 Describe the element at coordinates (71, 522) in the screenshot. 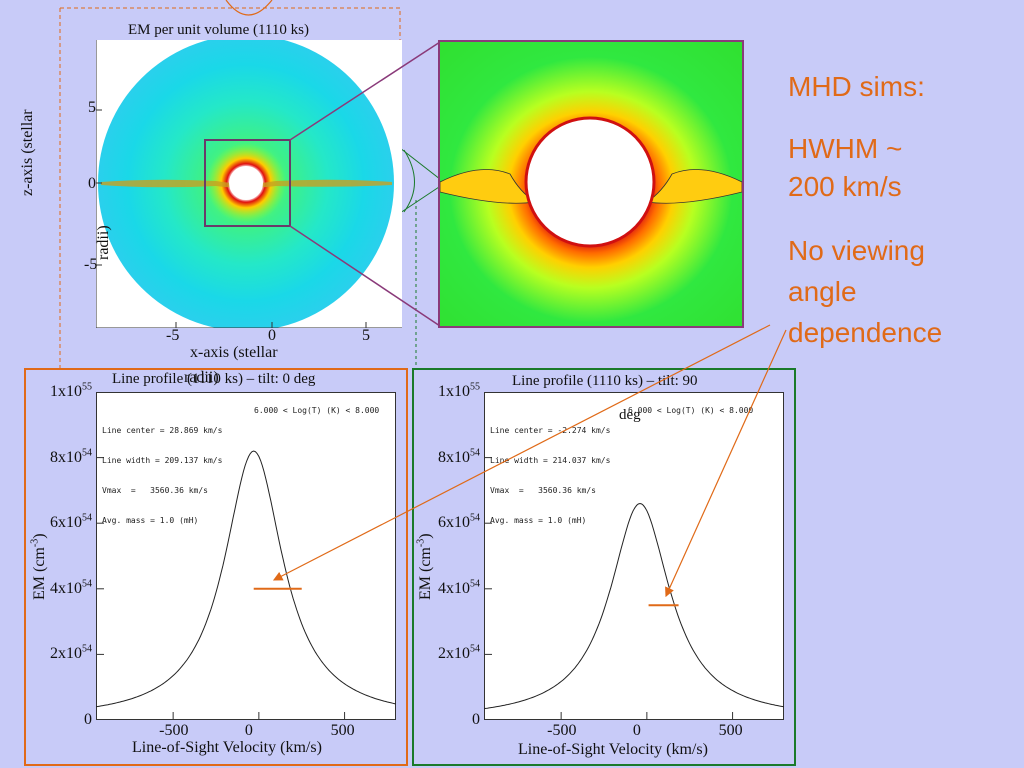

I see `chart0-ytick-label: 6x1054` at that location.